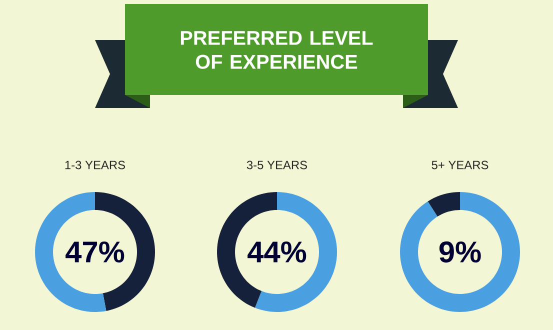  Describe the element at coordinates (95, 165) in the screenshot. I see `chart-title: 1-3 YEARS` at that location.